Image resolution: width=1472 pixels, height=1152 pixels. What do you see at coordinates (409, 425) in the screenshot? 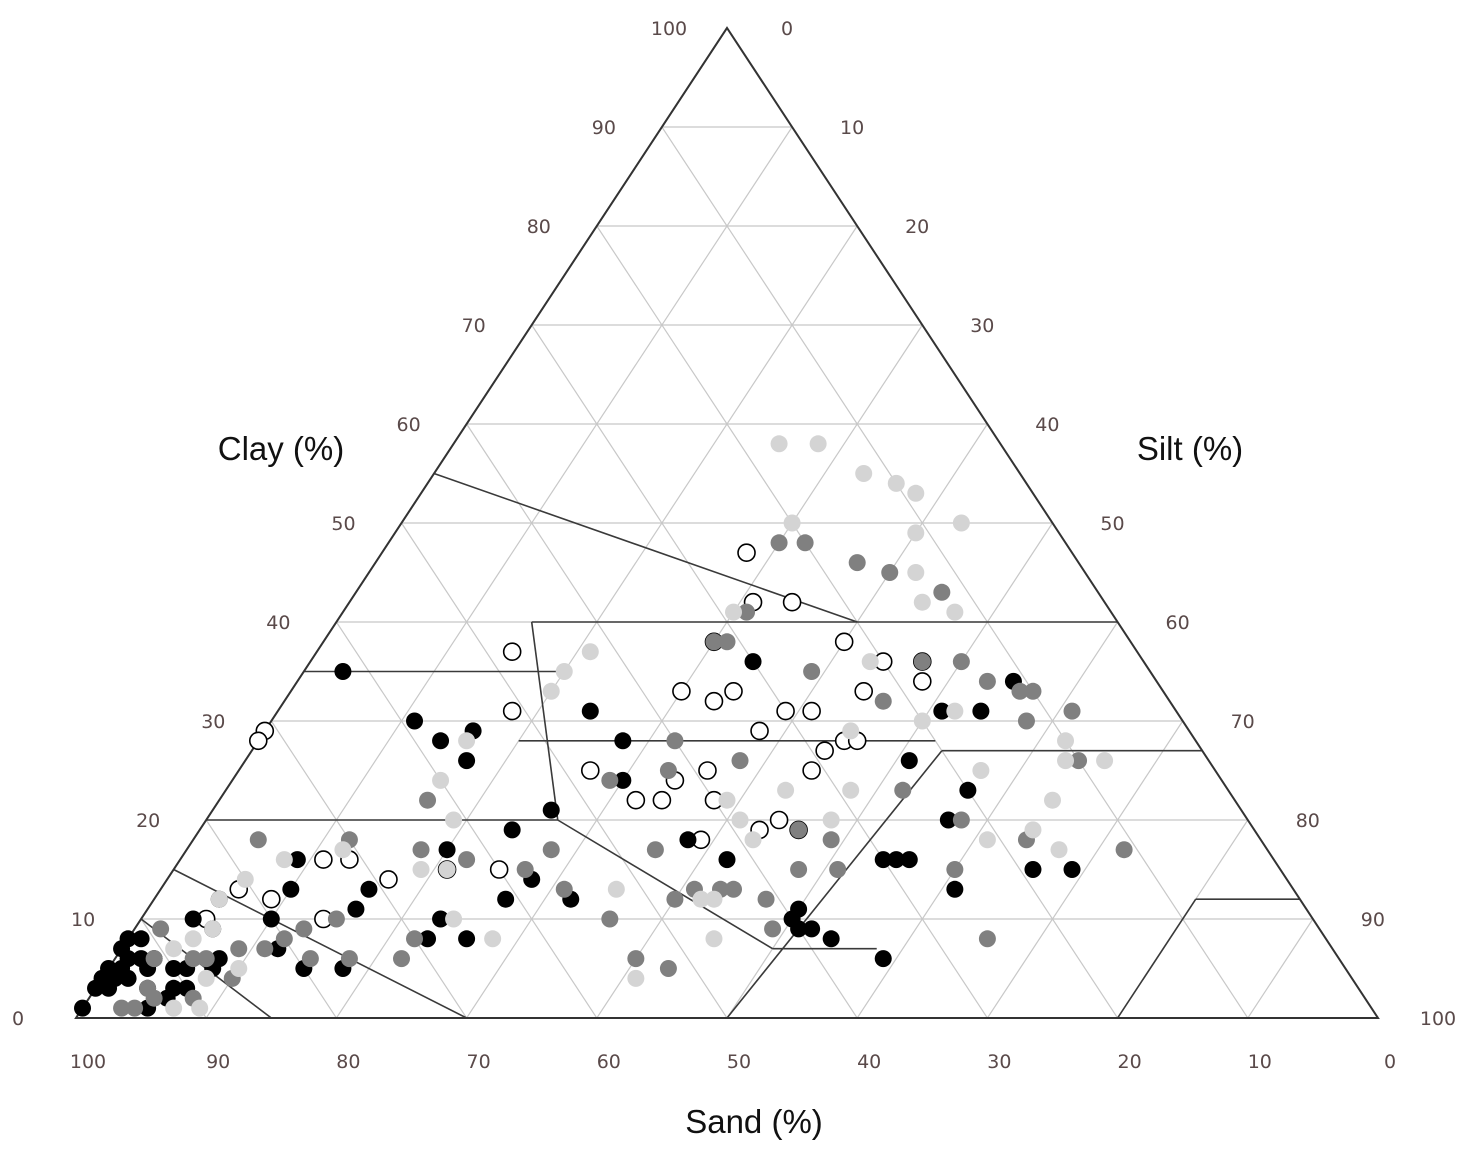
I see `clay-tick-label: 60` at bounding box center [409, 425].